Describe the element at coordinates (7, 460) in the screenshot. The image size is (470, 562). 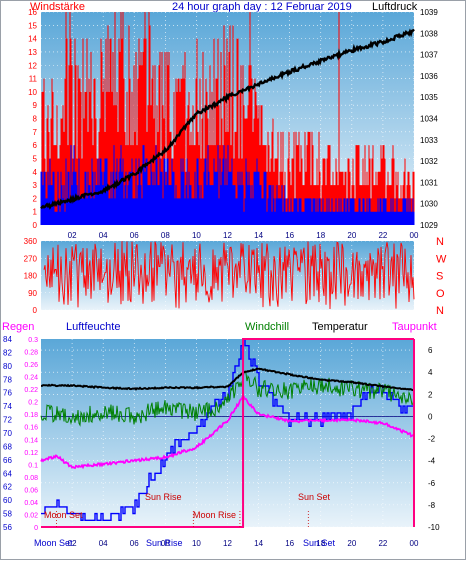
I see `humidity-tick-label: 66` at that location.